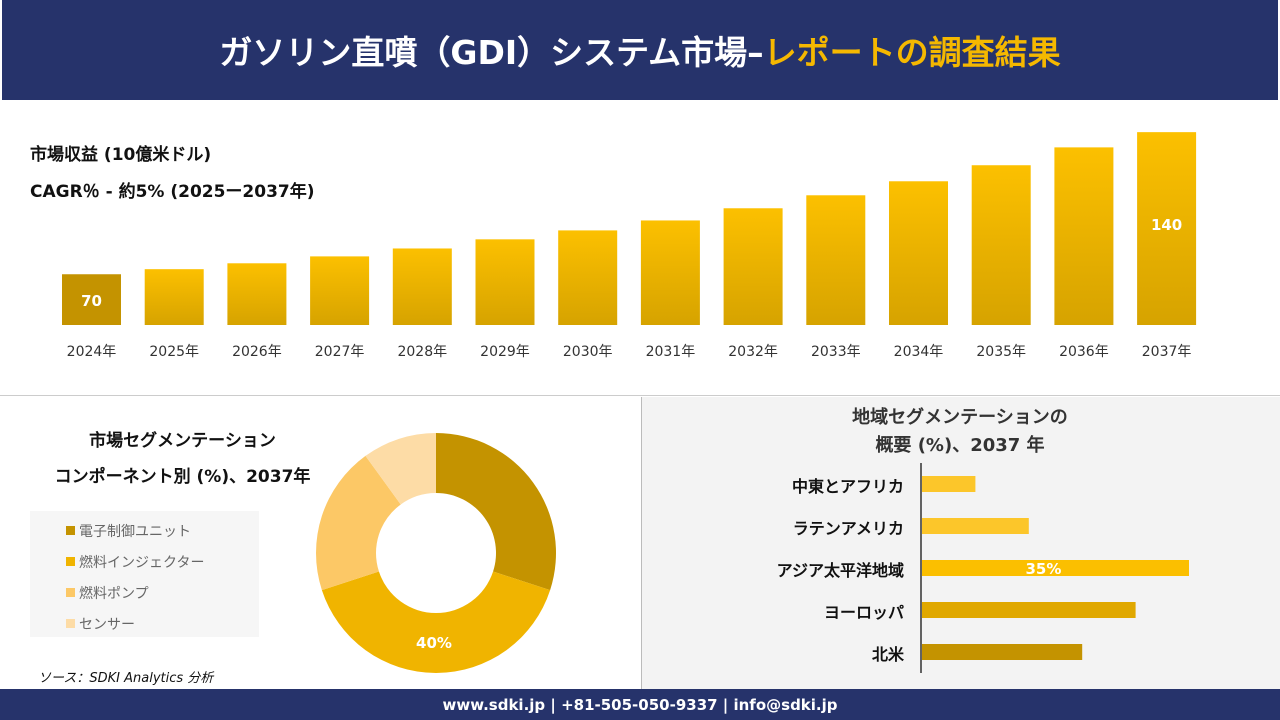  What do you see at coordinates (505, 352) in the screenshot?
I see `year-tick-label: 2029年` at bounding box center [505, 352].